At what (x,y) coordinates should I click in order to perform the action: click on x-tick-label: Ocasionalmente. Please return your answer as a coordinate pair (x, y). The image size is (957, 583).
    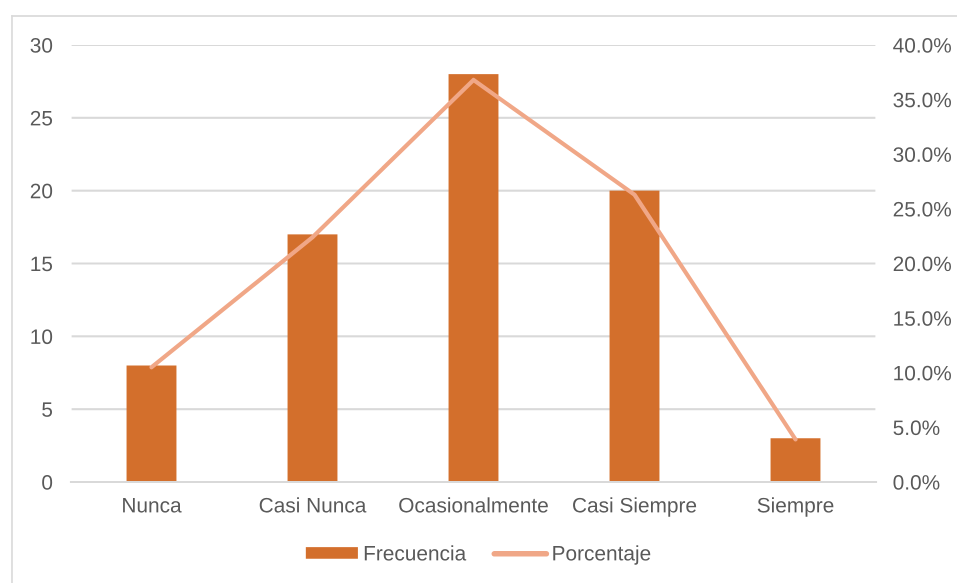
    Looking at the image, I should click on (473, 505).